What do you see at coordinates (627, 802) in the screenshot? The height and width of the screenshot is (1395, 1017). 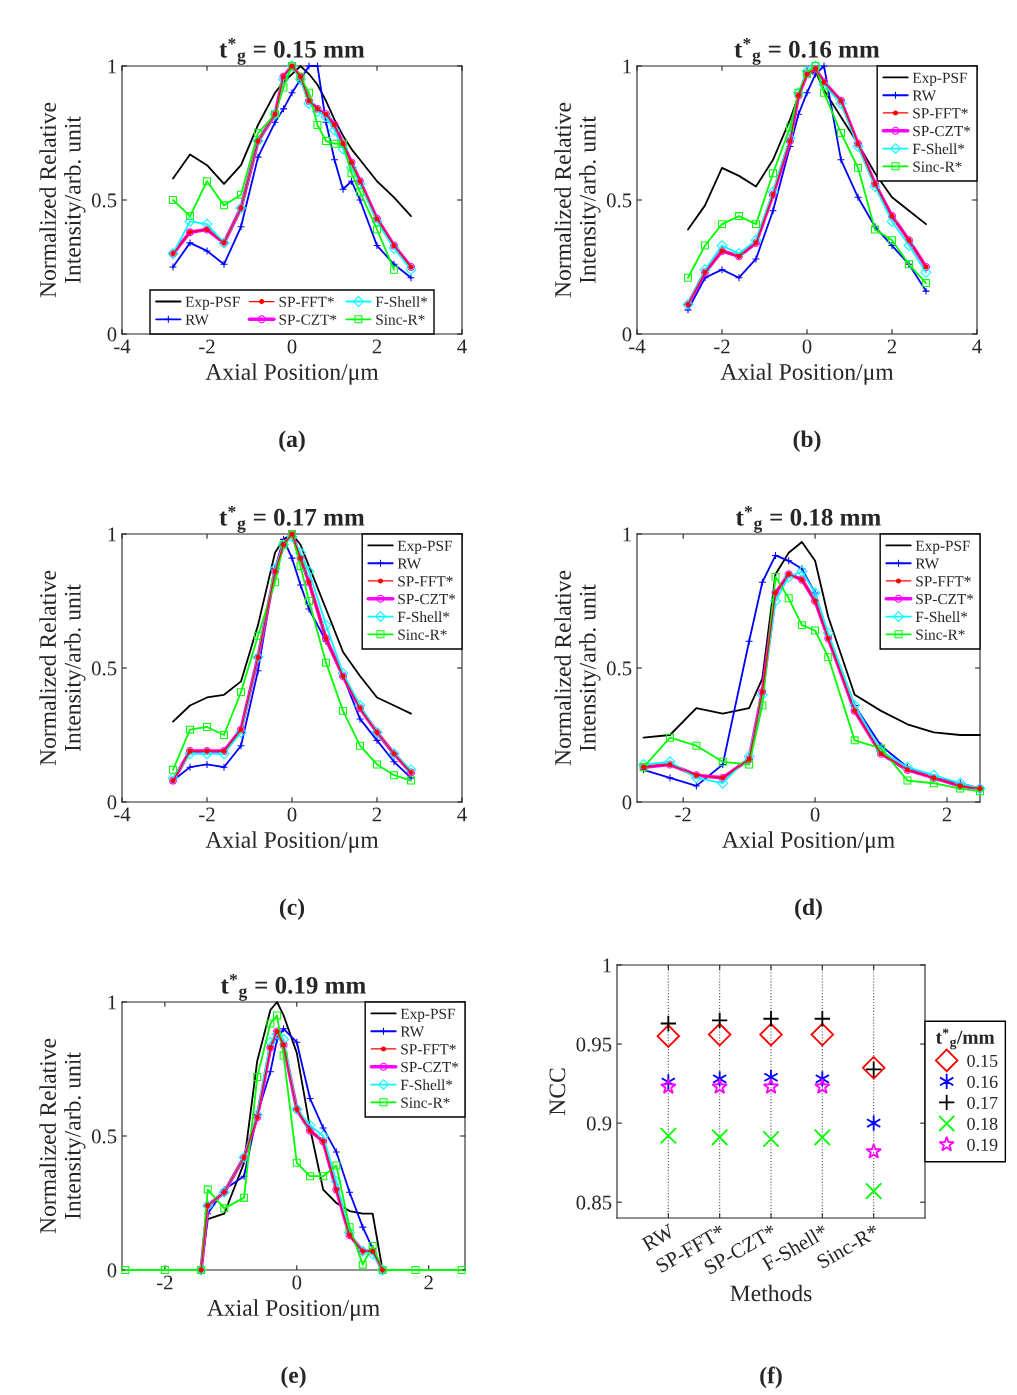 I see `y-tick-label: 0` at bounding box center [627, 802].